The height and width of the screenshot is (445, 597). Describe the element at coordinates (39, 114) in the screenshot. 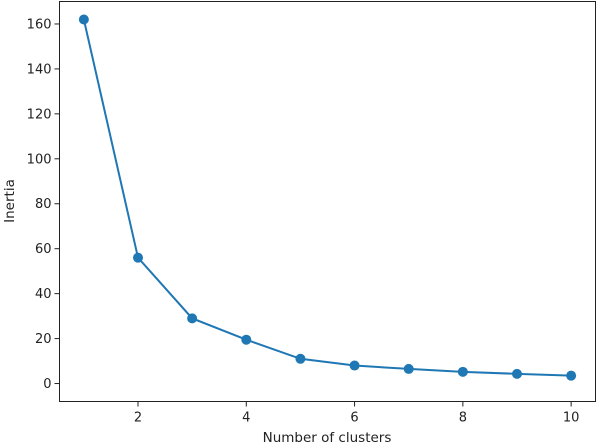

I see `y-tick-label-120: 120` at that location.